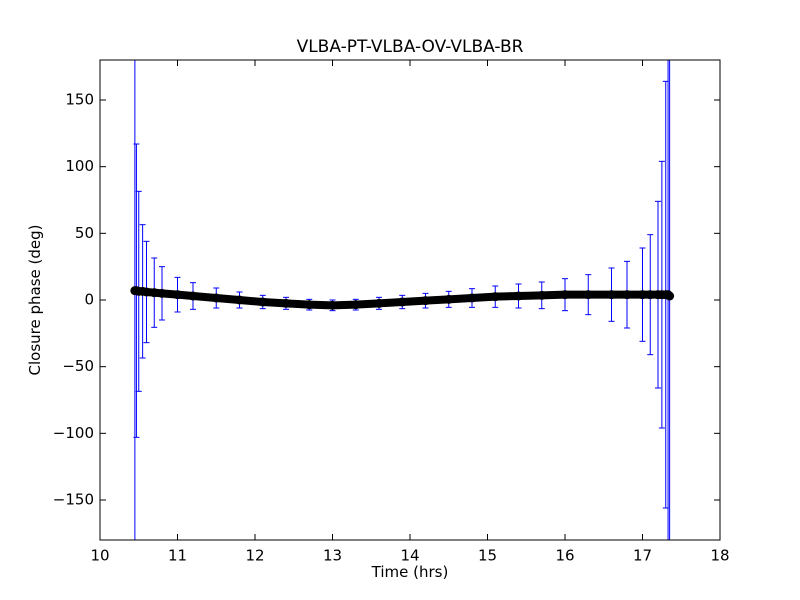 This screenshot has width=800, height=600. Describe the element at coordinates (73, 433) in the screenshot. I see `y-tick-label: −100` at that location.